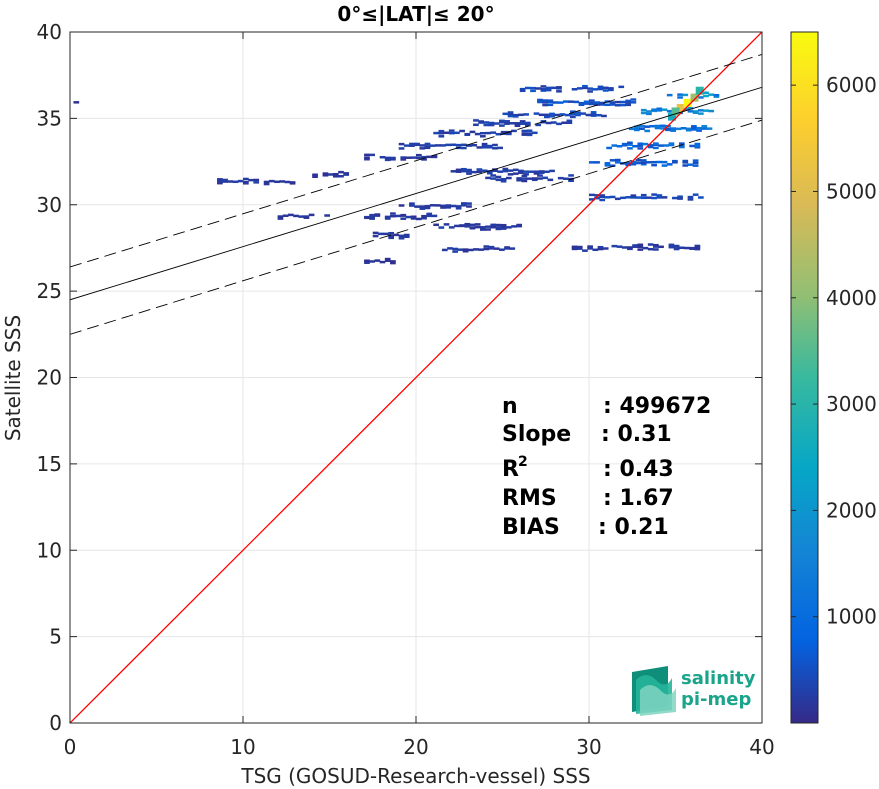 This screenshot has height=789, width=879. What do you see at coordinates (588, 747) in the screenshot?
I see `x-tick-label: 30` at bounding box center [588, 747].